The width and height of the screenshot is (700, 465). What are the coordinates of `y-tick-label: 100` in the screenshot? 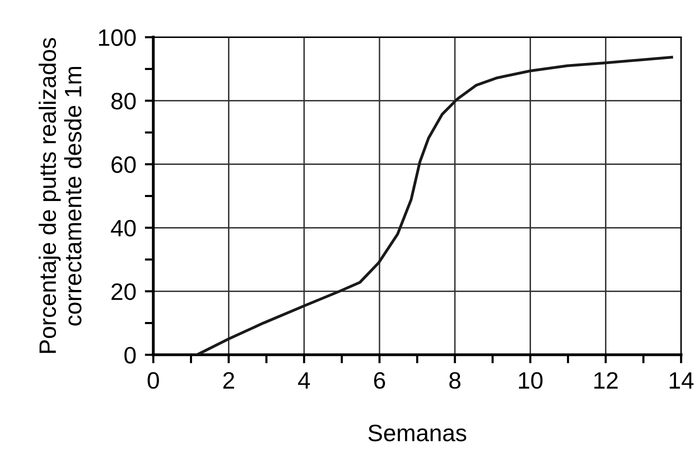 It's located at (117, 37).